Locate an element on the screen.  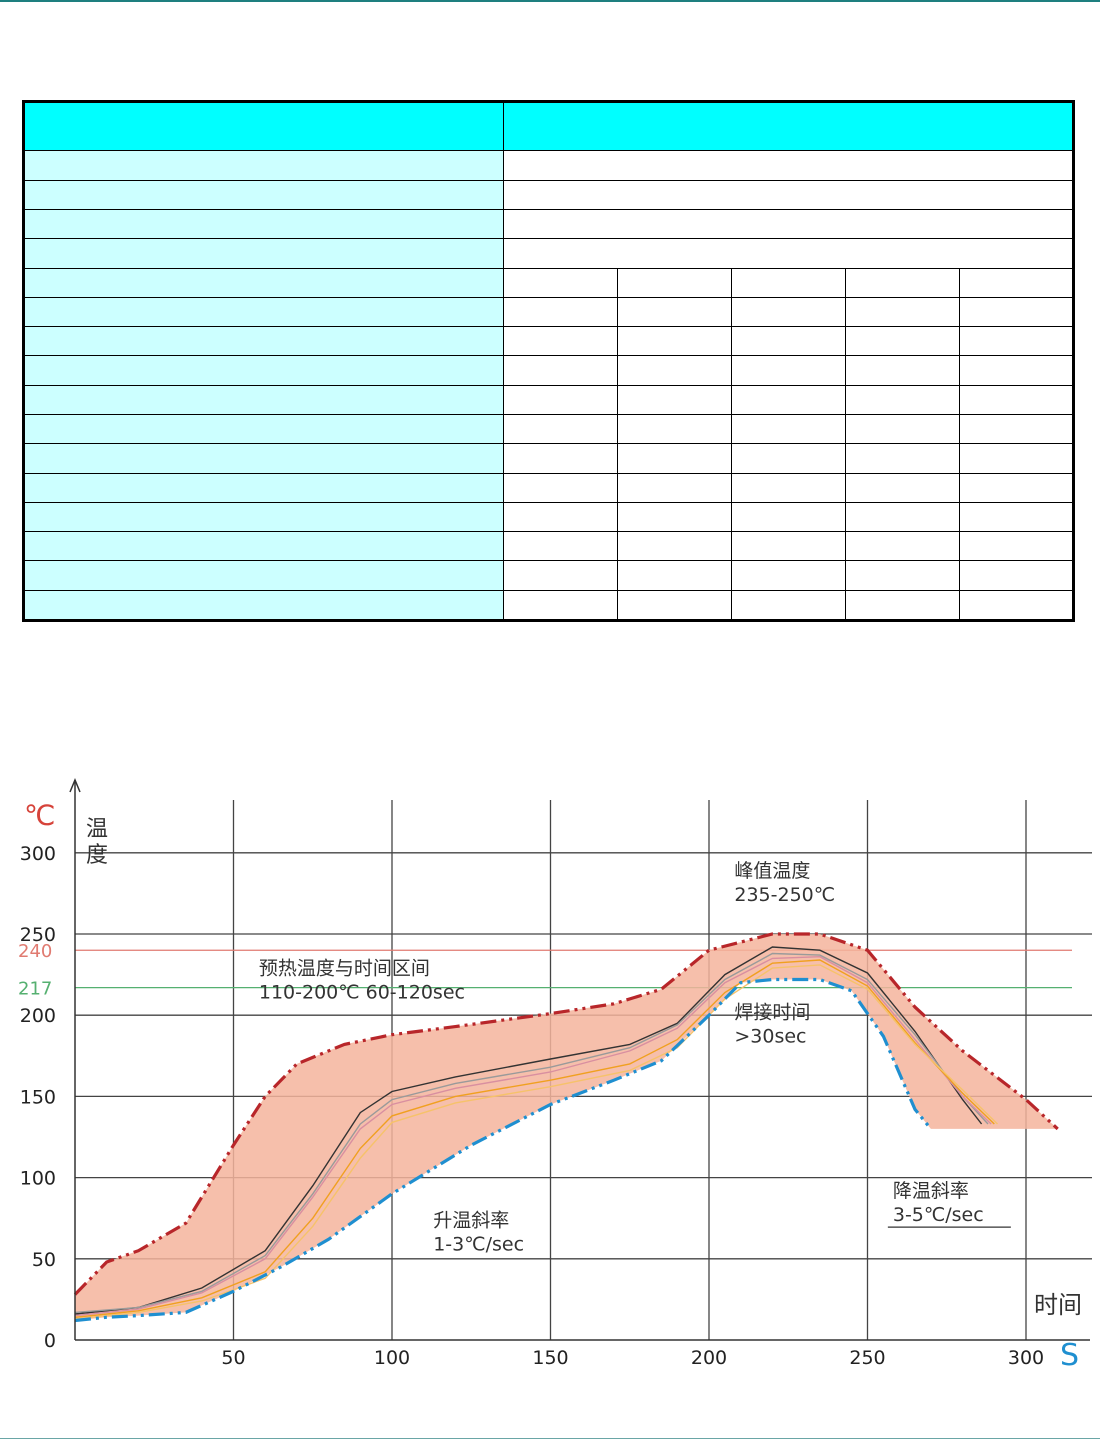
x-tick-label: 150 is located at coordinates (550, 1358).